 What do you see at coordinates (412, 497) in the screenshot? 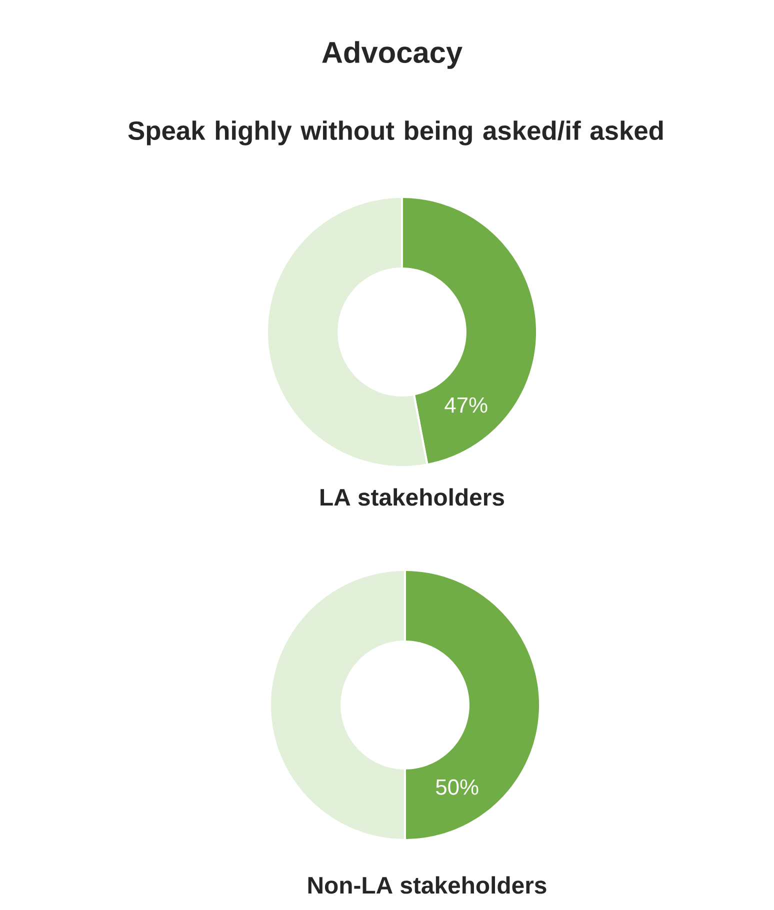
I see `text: LA stakeholders` at bounding box center [412, 497].